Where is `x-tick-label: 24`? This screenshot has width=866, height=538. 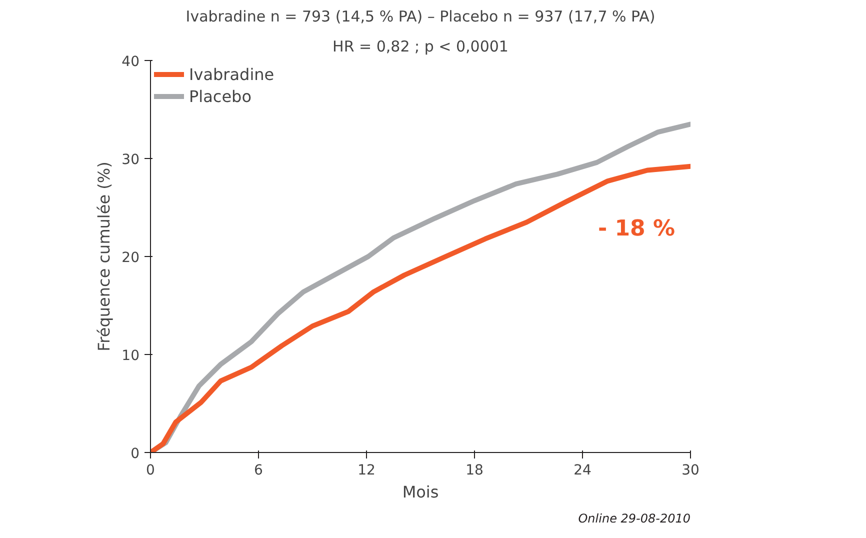 x-tick-label: 24 is located at coordinates (583, 470).